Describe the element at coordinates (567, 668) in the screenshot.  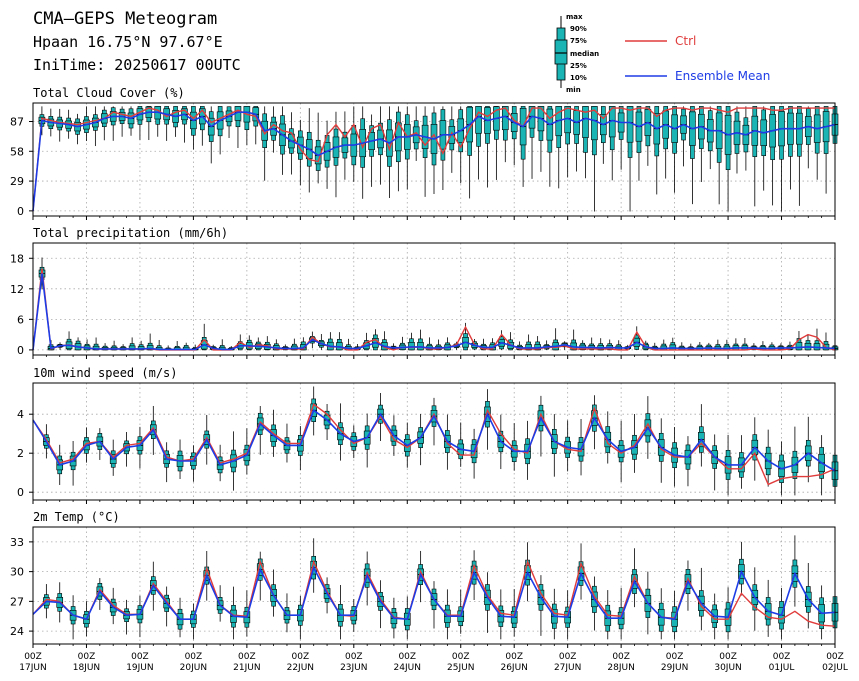
I see `x-tick-date: 27JUN` at that location.